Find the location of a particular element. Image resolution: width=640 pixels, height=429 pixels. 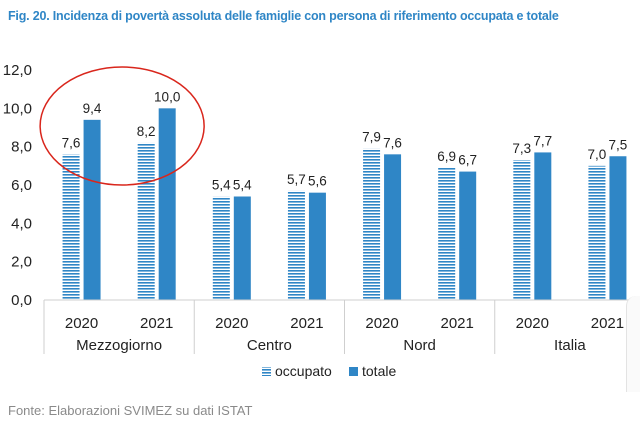

legend-swatch-totale is located at coordinates (353, 371).